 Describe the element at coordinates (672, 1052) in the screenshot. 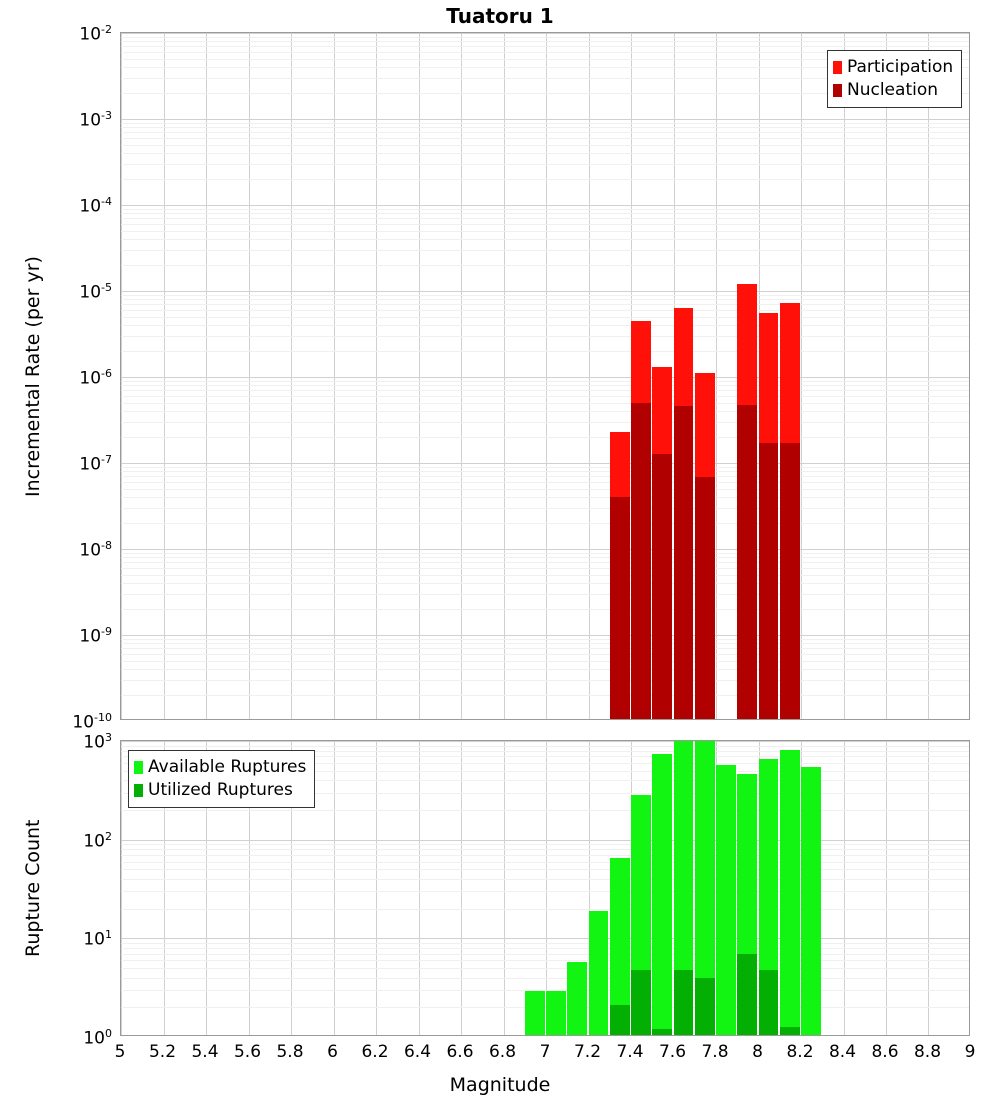

I see `x-tick-label: 7.6` at that location.